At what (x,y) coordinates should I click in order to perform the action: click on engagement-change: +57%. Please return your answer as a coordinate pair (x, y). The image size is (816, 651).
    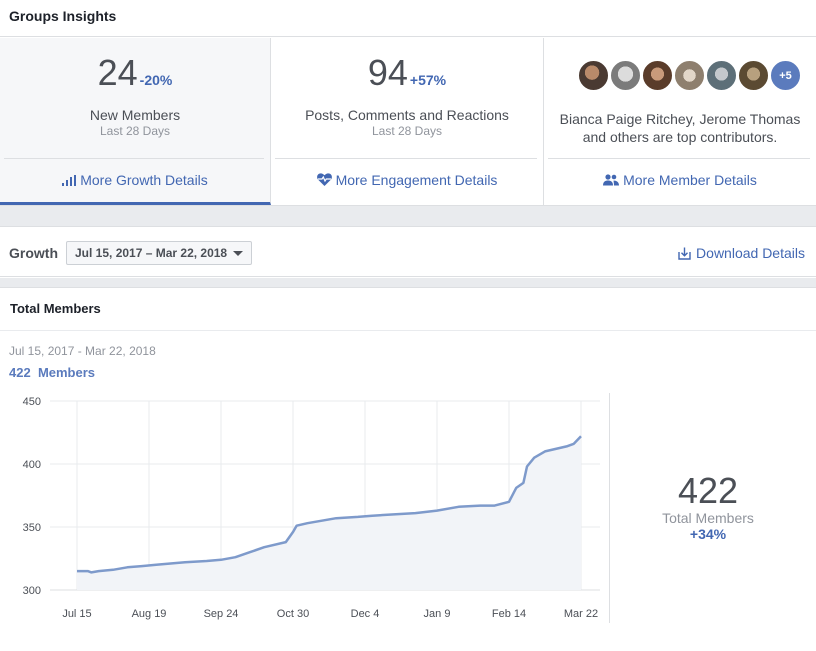
    Looking at the image, I should click on (428, 80).